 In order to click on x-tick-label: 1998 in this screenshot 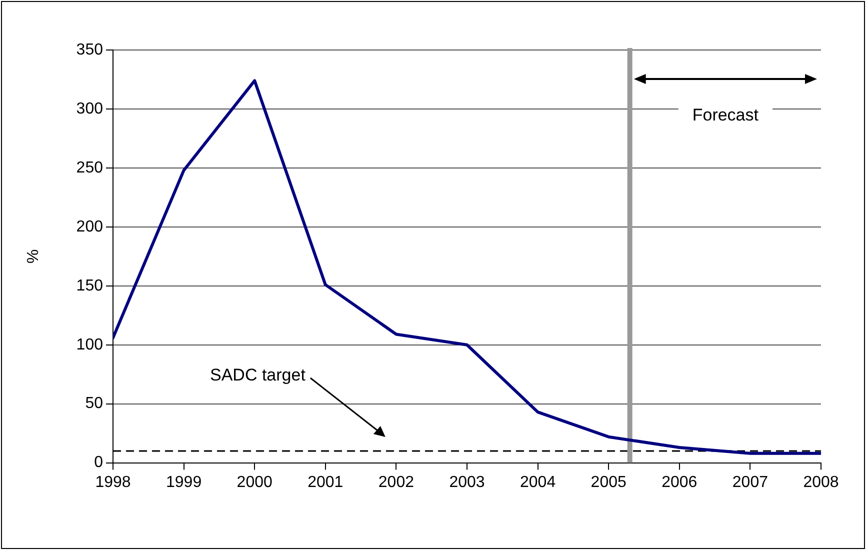, I will do `click(113, 482)`.